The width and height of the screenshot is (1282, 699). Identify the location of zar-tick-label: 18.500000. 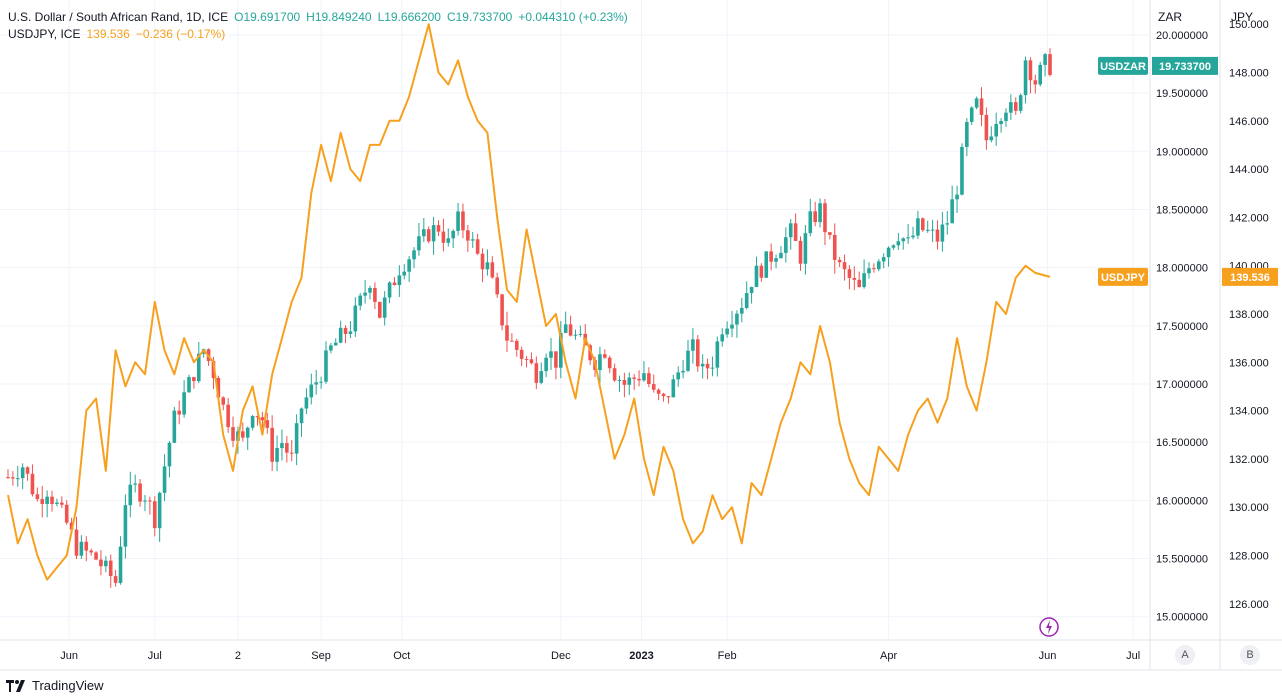
(1182, 210).